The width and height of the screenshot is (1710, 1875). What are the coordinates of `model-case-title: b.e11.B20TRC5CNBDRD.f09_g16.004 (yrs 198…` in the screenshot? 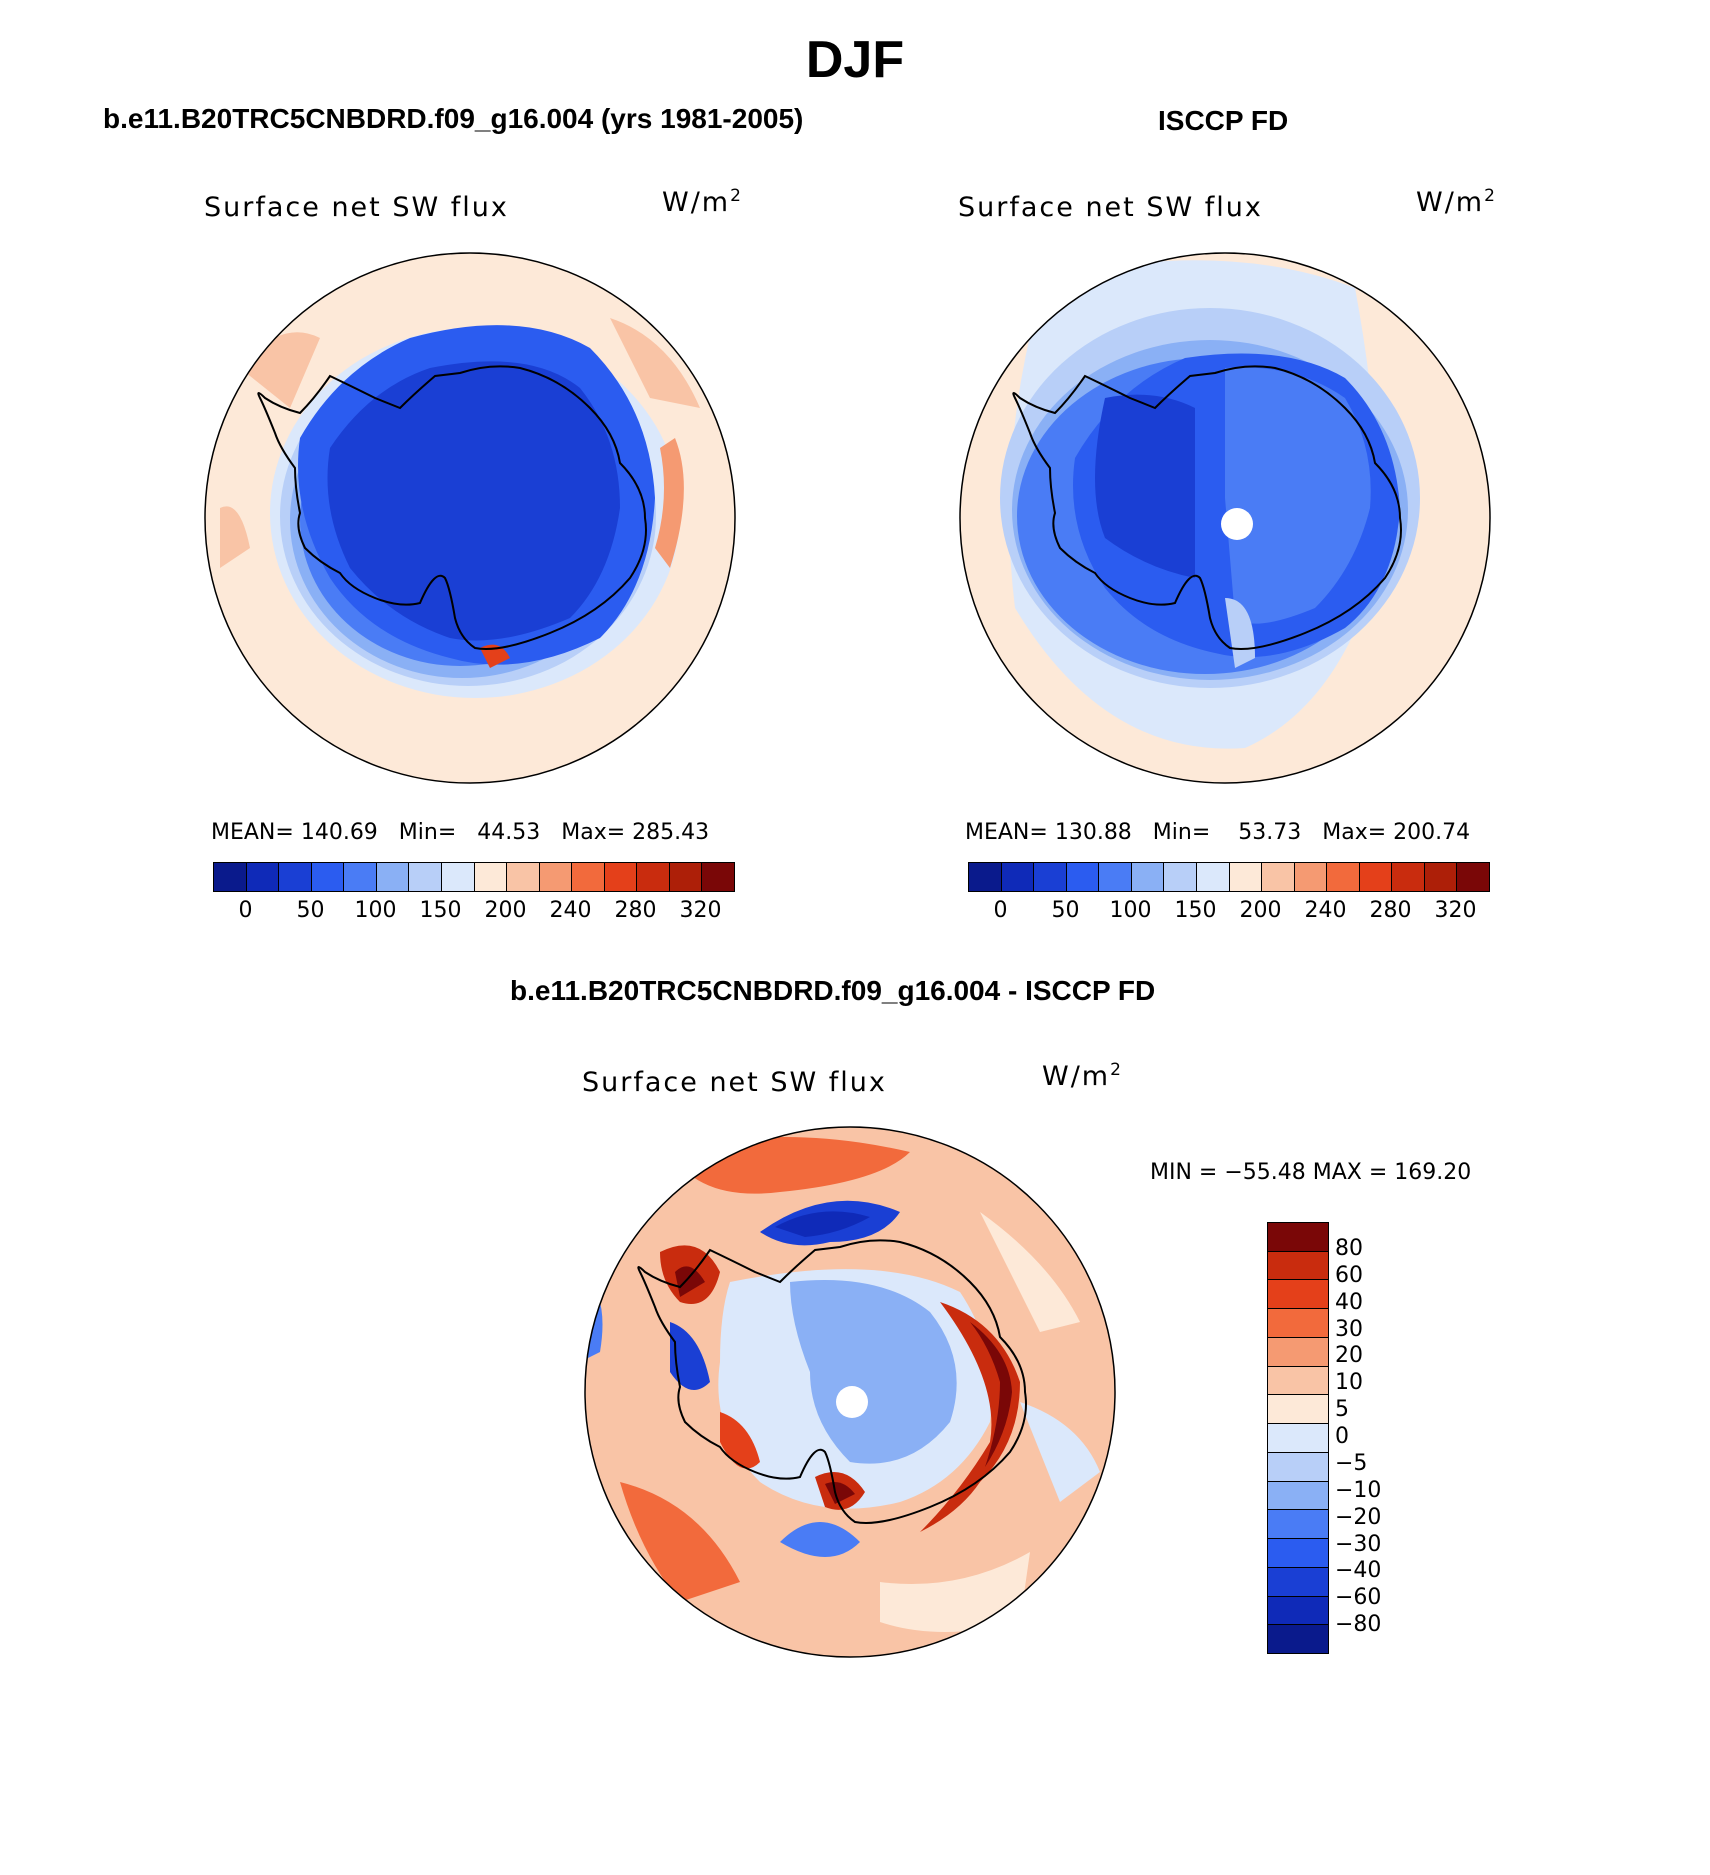 It's located at (453, 118).